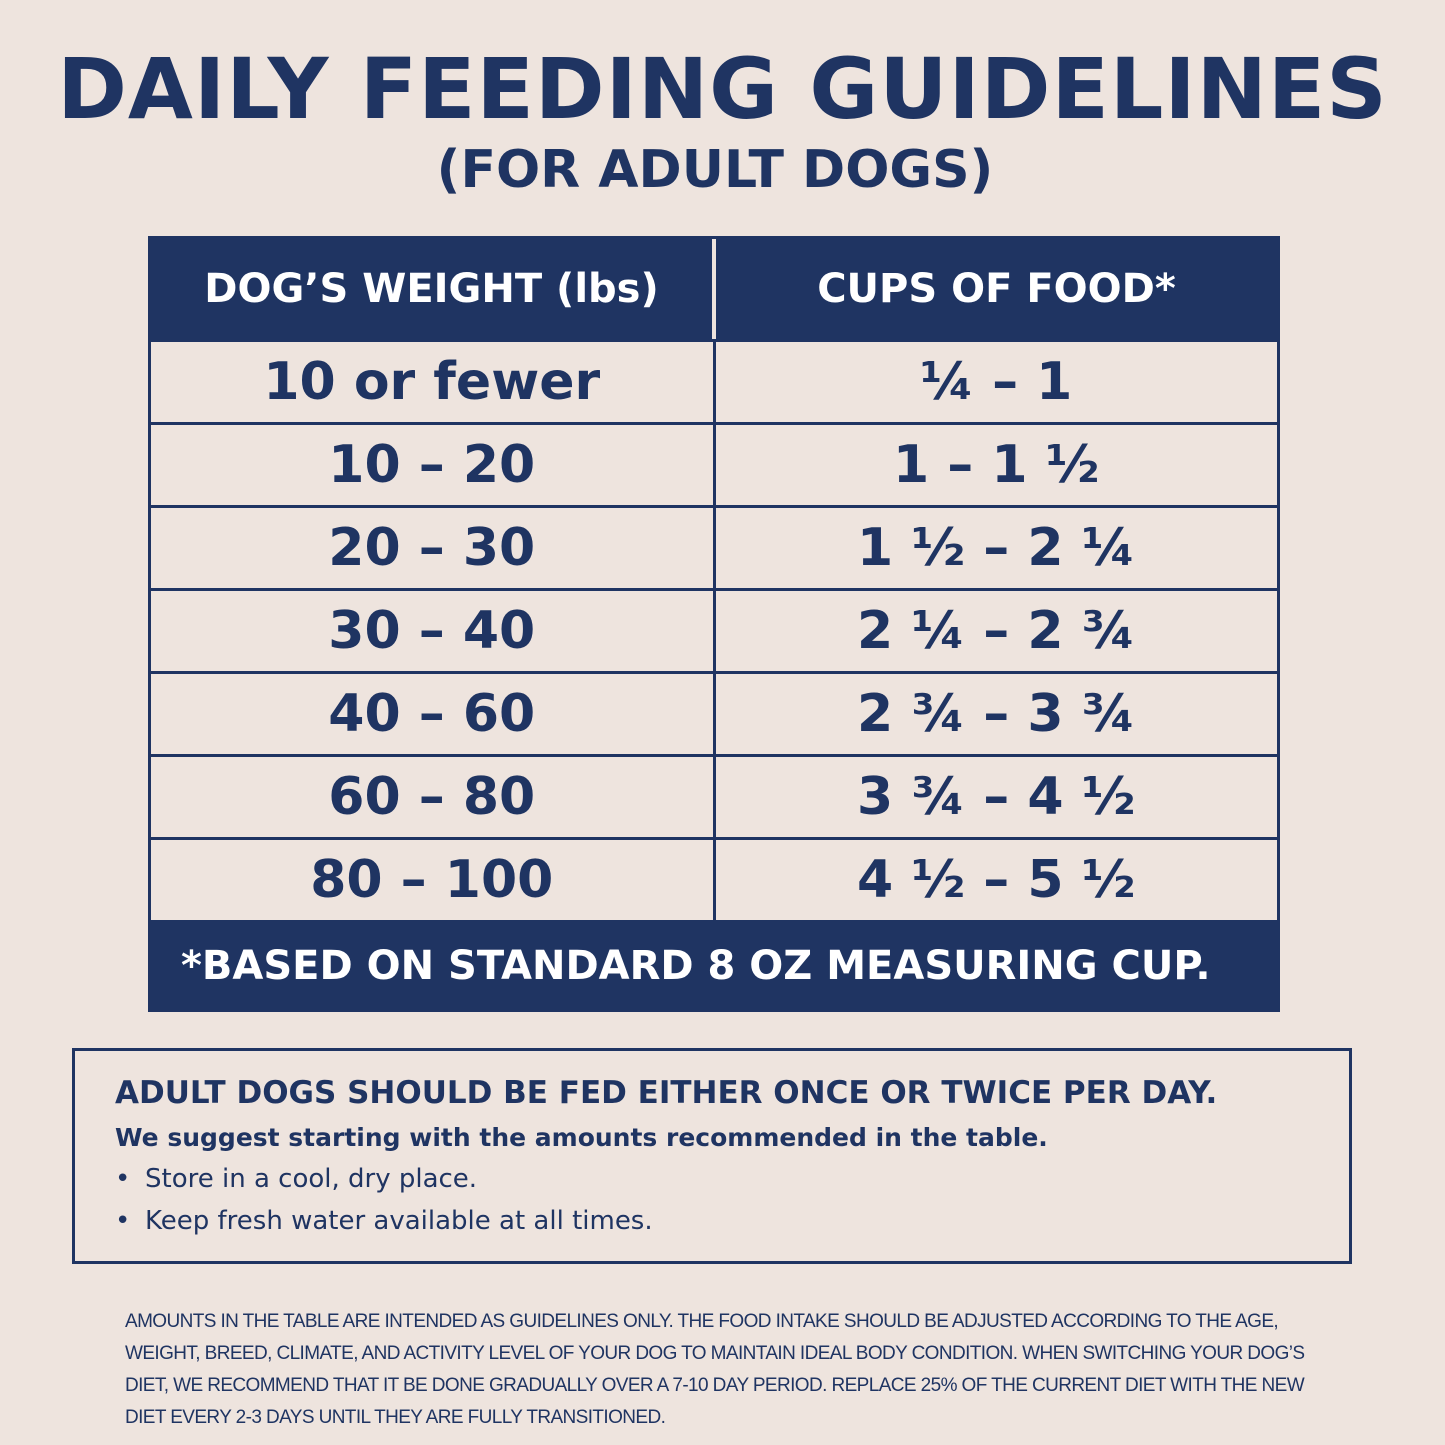  What do you see at coordinates (712, 1179) in the screenshot?
I see `bullet: Store in a cool, dry place.` at bounding box center [712, 1179].